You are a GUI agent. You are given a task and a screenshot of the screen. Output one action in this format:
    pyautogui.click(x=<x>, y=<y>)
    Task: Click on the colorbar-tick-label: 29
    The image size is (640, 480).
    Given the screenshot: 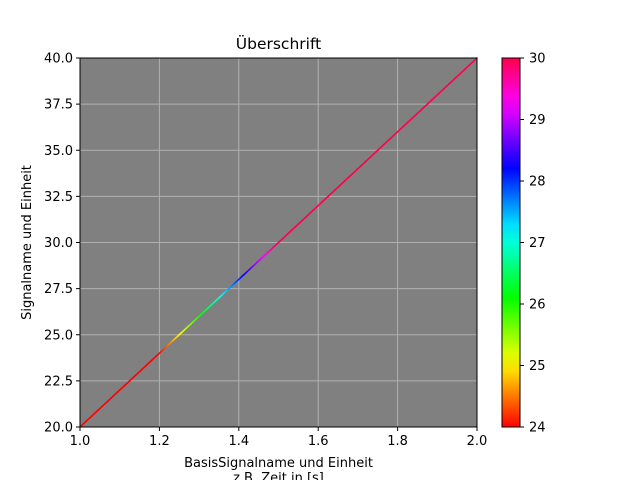 What is the action you would take?
    pyautogui.click(x=537, y=120)
    